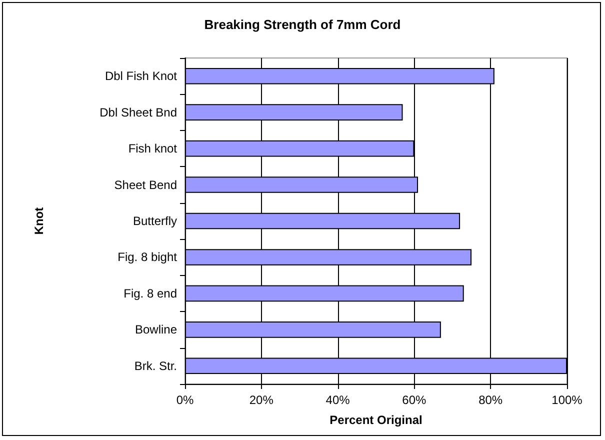  Describe the element at coordinates (145, 185) in the screenshot. I see `y-tick-label: Sheet Bend` at that location.